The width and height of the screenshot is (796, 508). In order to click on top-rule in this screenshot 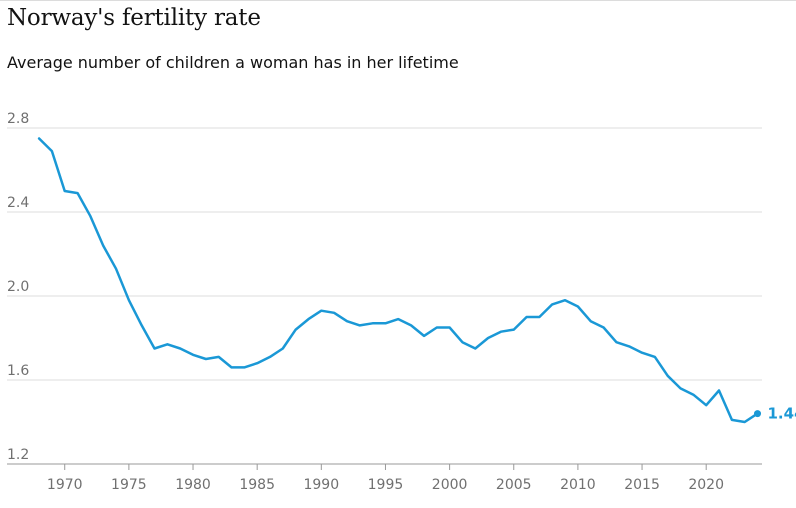, I will do `click(398, 0)`.